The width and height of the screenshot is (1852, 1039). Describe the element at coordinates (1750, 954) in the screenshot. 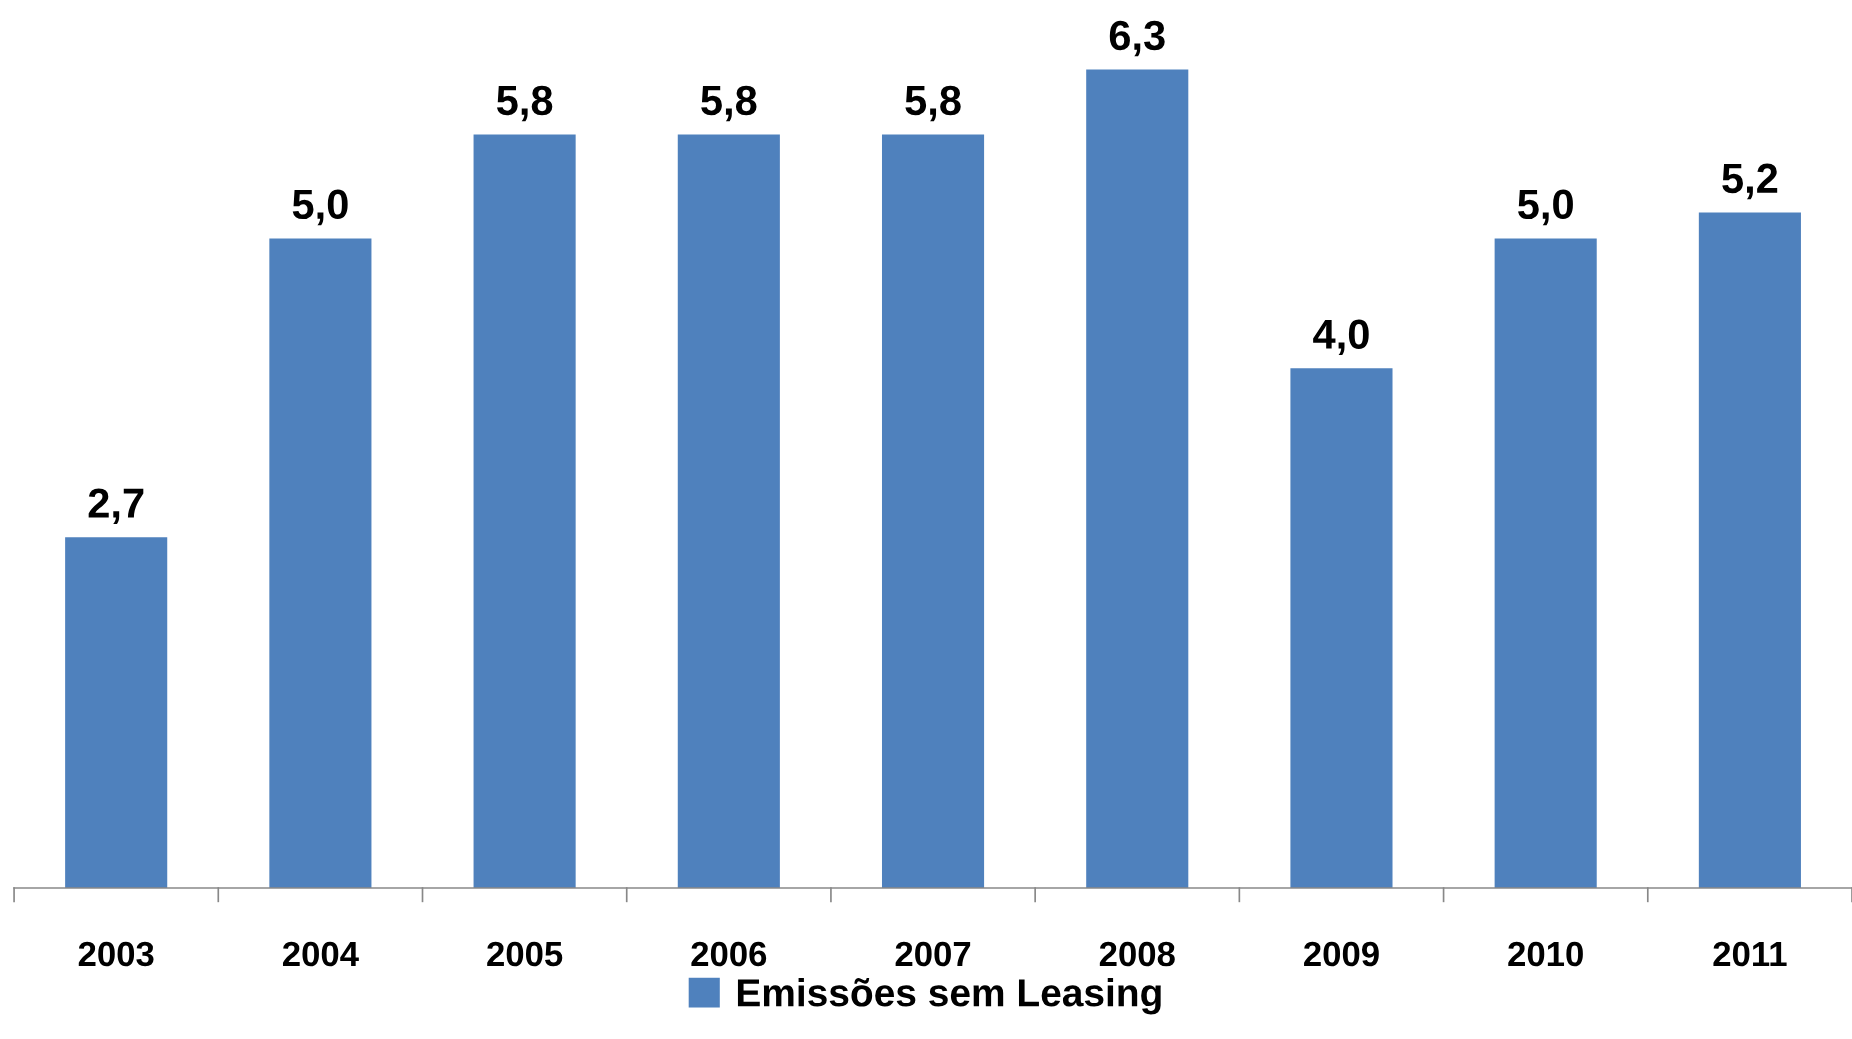

I see `x-tick-label: 2011` at that location.